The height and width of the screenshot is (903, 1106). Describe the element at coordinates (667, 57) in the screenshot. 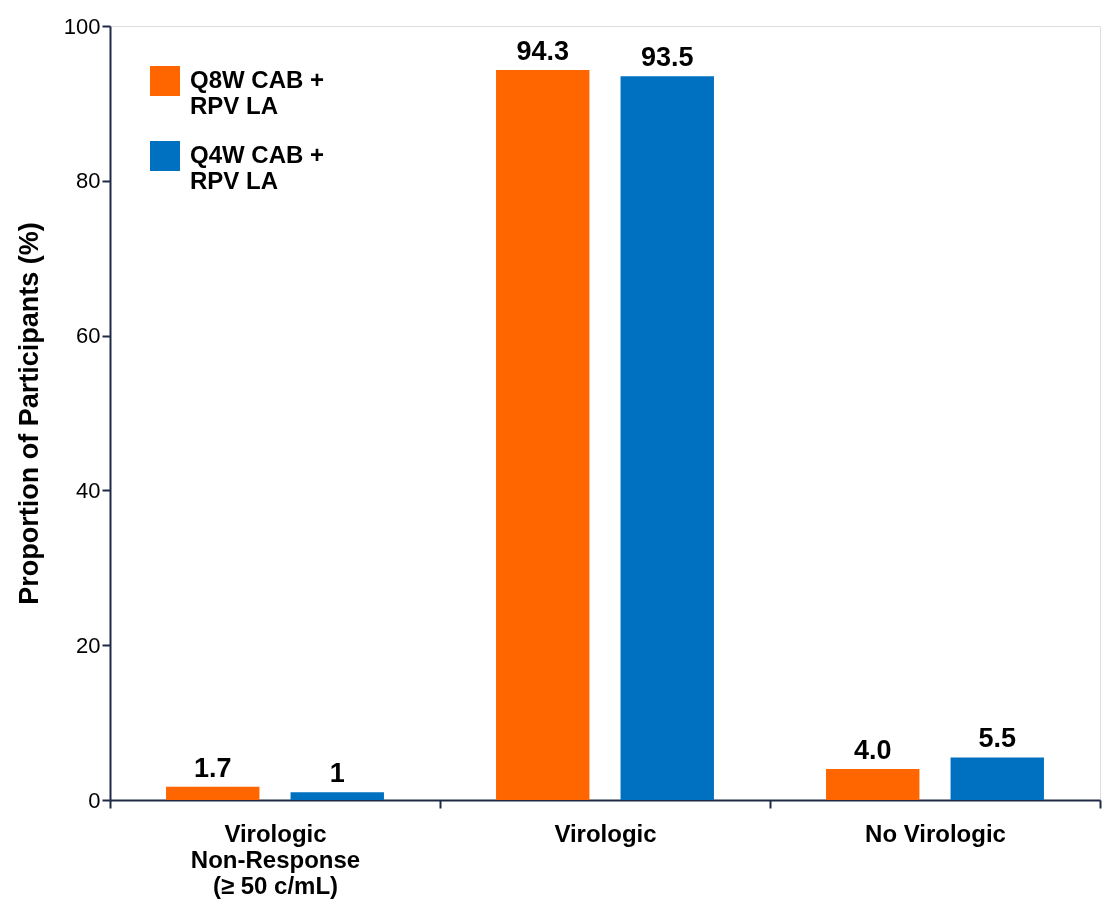

I see `data-label: 93.5` at that location.